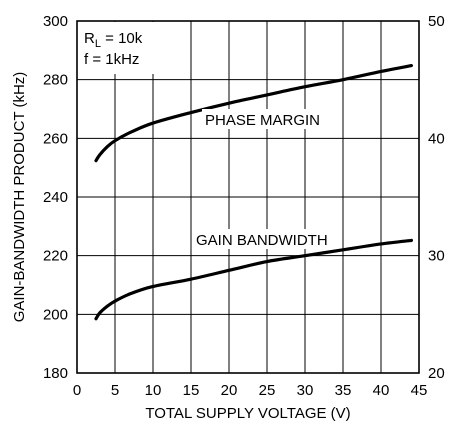 The width and height of the screenshot is (461, 426). Describe the element at coordinates (229, 390) in the screenshot. I see `x-tick-label: 20` at that location.